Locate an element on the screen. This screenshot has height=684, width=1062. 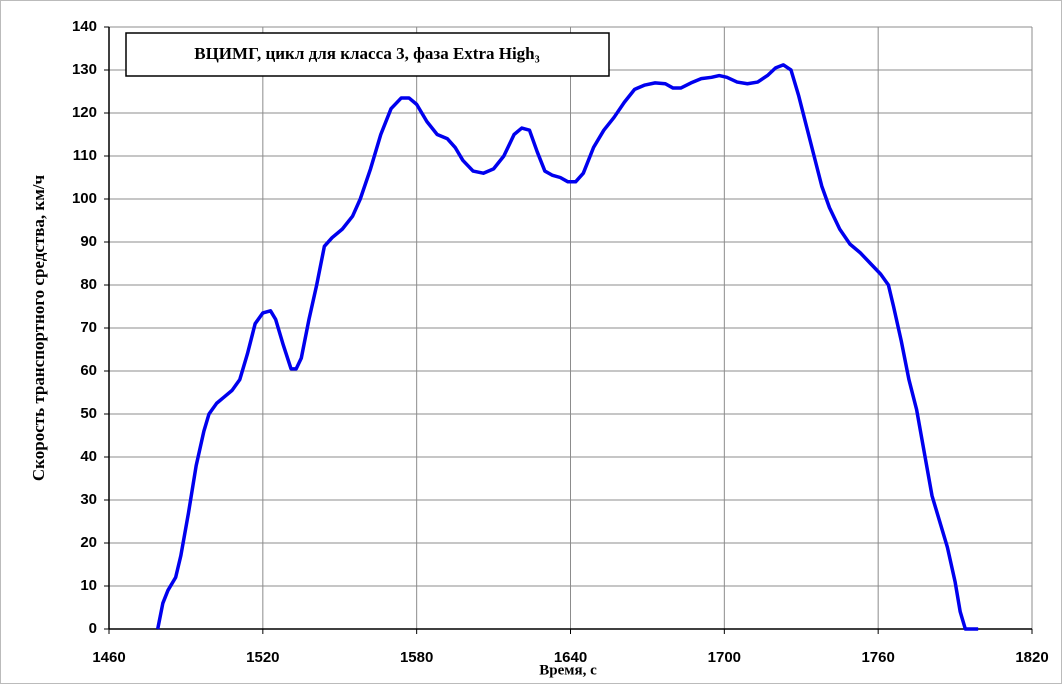
title-box is located at coordinates (367, 54).